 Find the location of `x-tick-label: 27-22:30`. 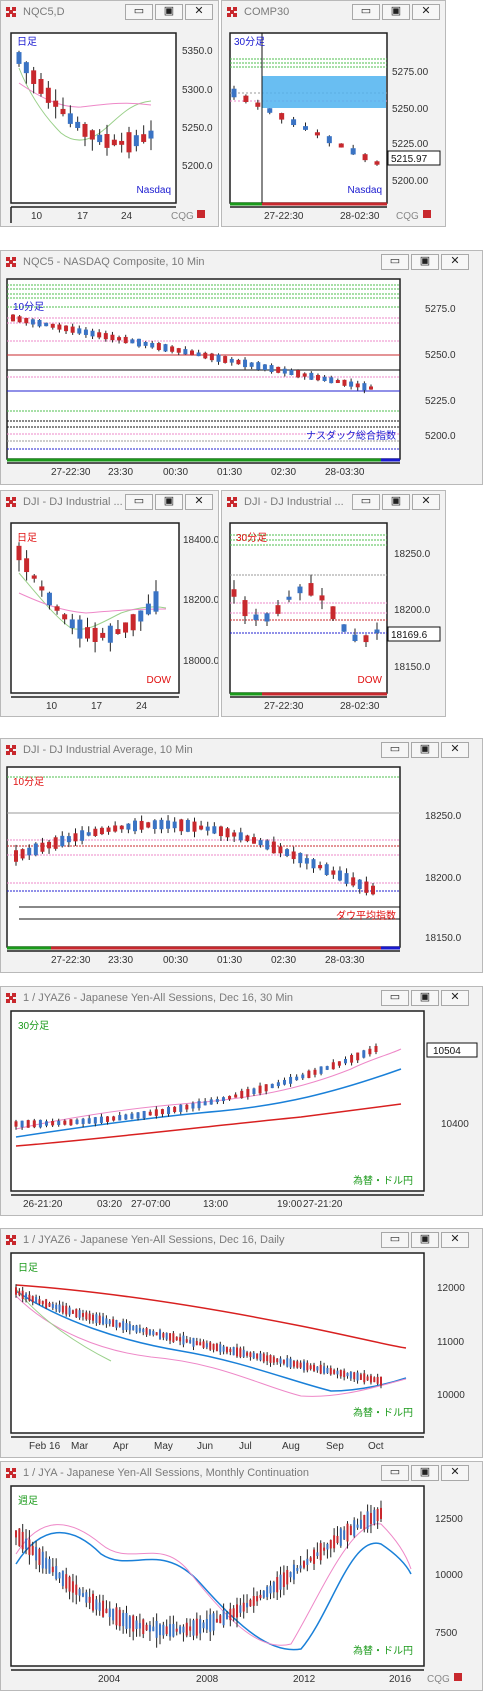

x-tick-label: 27-22:30 is located at coordinates (71, 960).